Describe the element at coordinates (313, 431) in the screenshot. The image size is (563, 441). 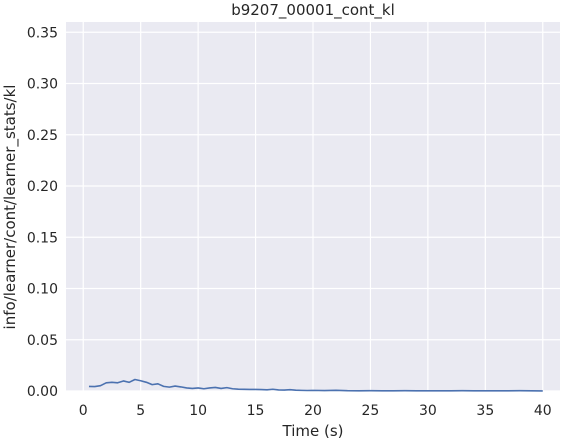
I see `x-axis-label: Time (s)` at that location.